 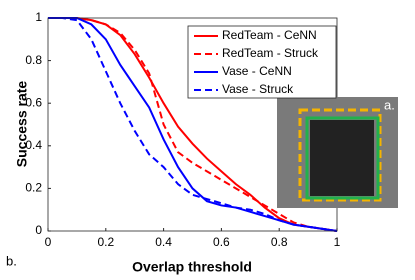 What do you see at coordinates (33, 102) in the screenshot?
I see `y-tick-label: 0.6` at bounding box center [33, 102].